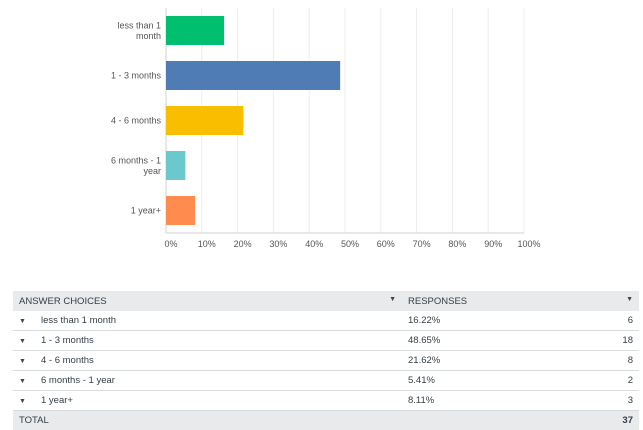 The image size is (643, 430). Describe the element at coordinates (480, 340) in the screenshot. I see `response-percent: 48.65%` at that location.